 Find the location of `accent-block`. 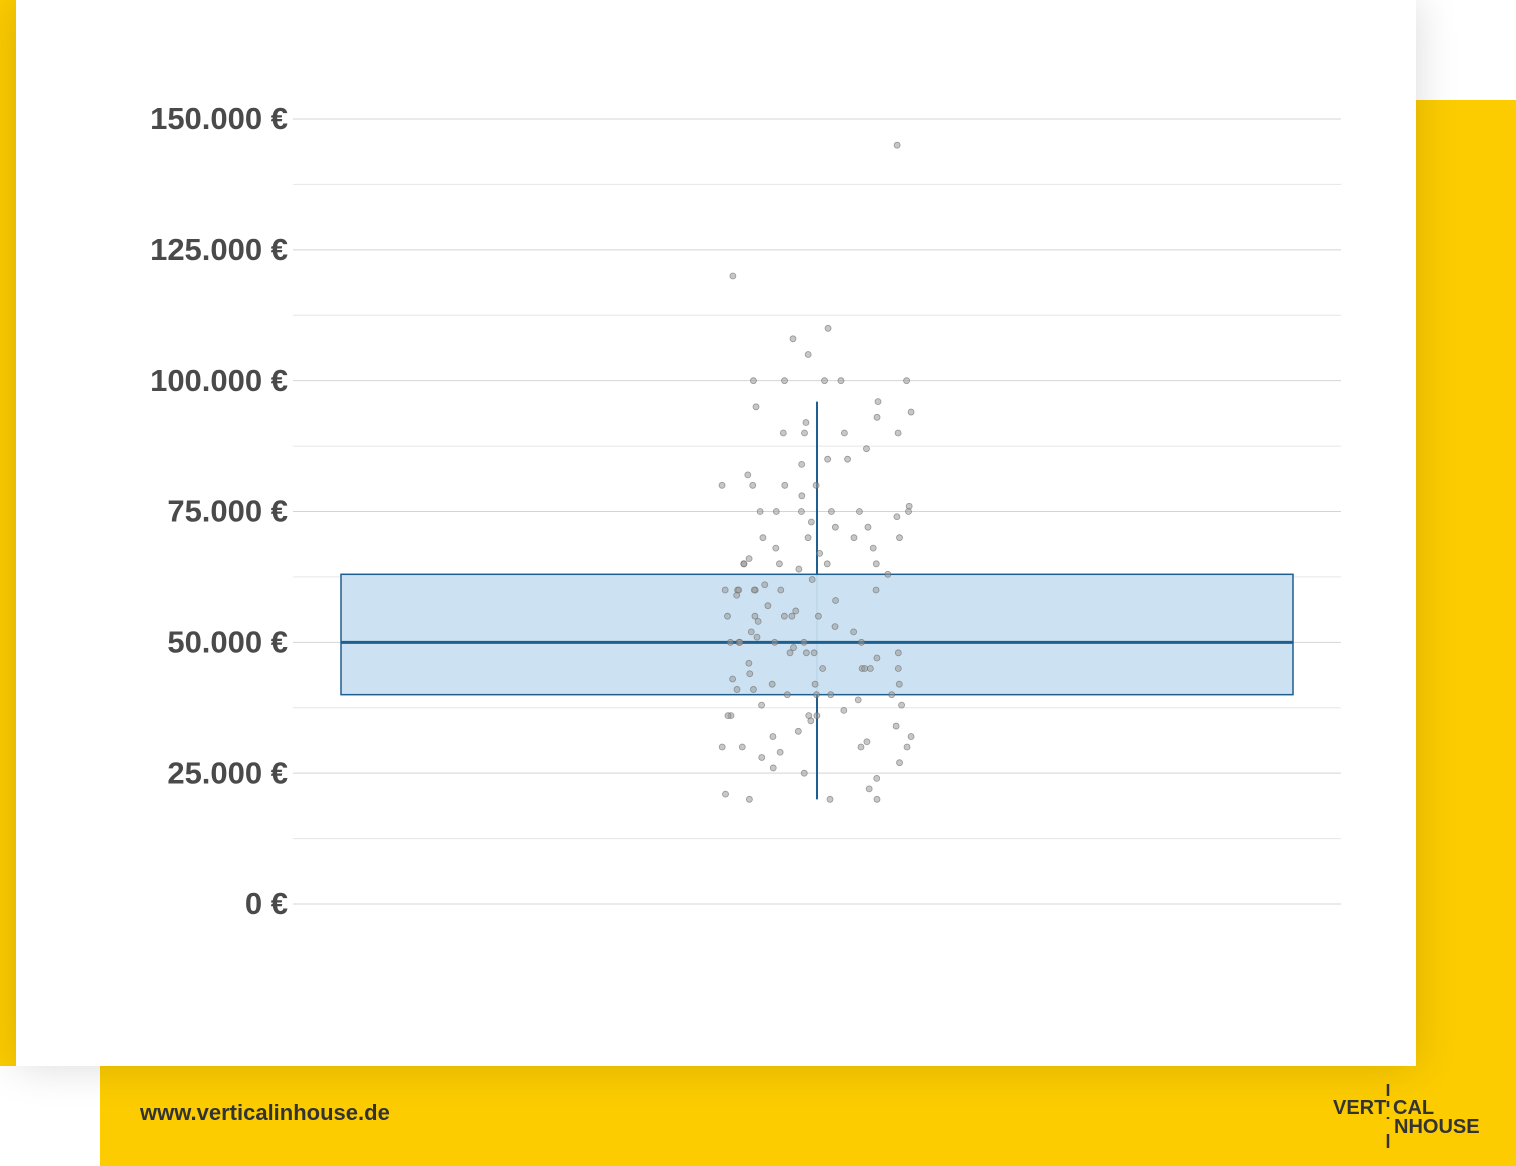

accent-block is located at coordinates (1466, 633).